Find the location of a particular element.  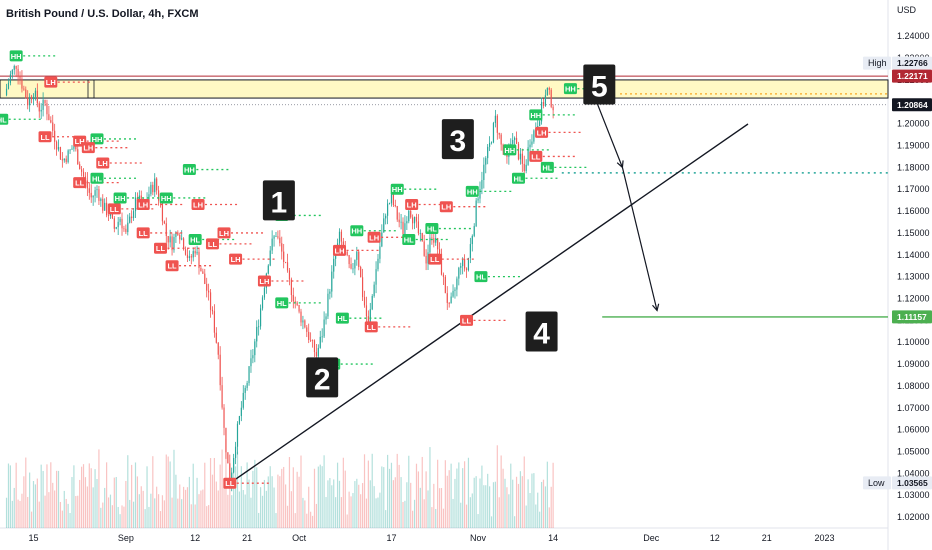

wave-label-4: 4 is located at coordinates (541, 331).